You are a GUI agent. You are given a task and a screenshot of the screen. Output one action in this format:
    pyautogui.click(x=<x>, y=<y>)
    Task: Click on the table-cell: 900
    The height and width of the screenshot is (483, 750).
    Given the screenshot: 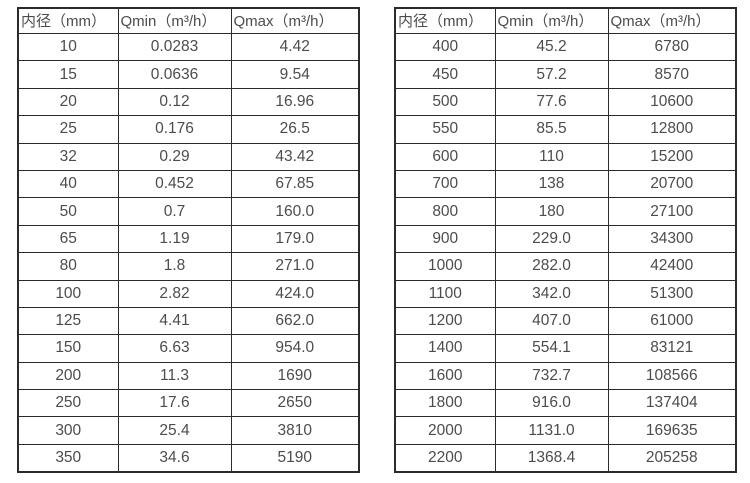 What is the action you would take?
    pyautogui.click(x=445, y=239)
    